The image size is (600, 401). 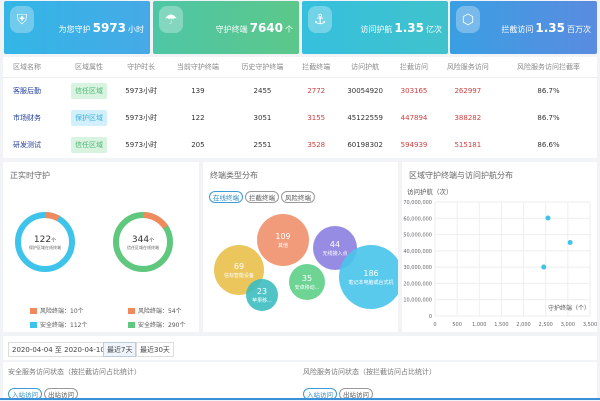 I want to click on anchor-icon: ⚓, so click(x=320, y=19).